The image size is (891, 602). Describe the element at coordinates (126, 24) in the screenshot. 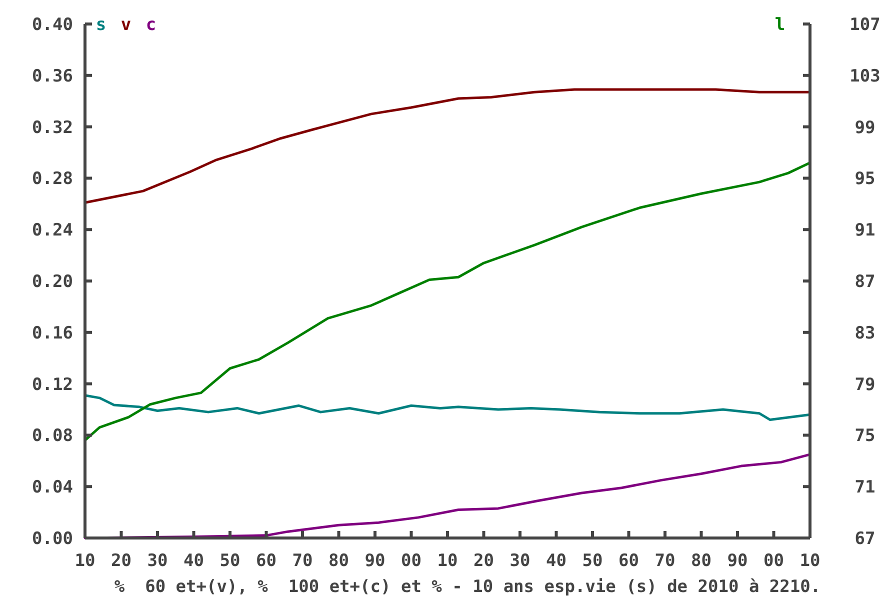

I see `text: v` at that location.